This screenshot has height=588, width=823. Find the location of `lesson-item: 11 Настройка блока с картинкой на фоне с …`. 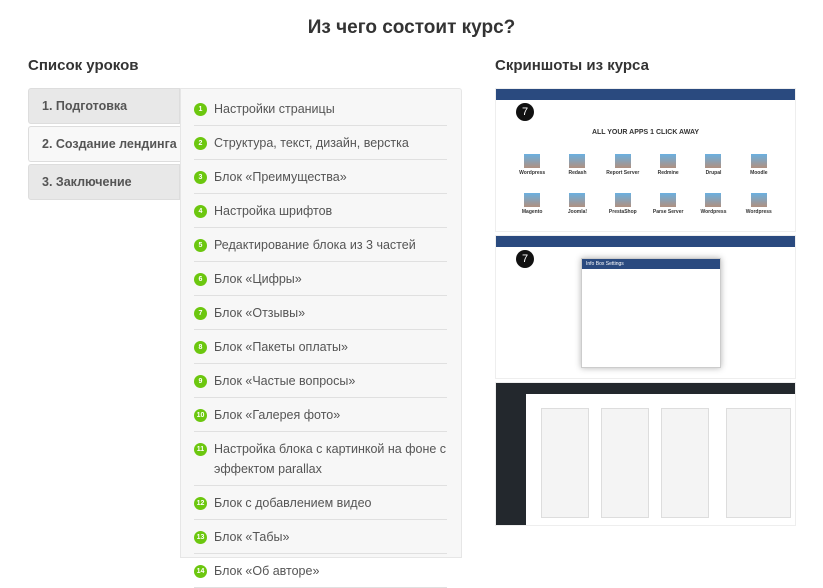

lesson-item: 11 Настройка блока с картинкой на фоне с … is located at coordinates (320, 459).